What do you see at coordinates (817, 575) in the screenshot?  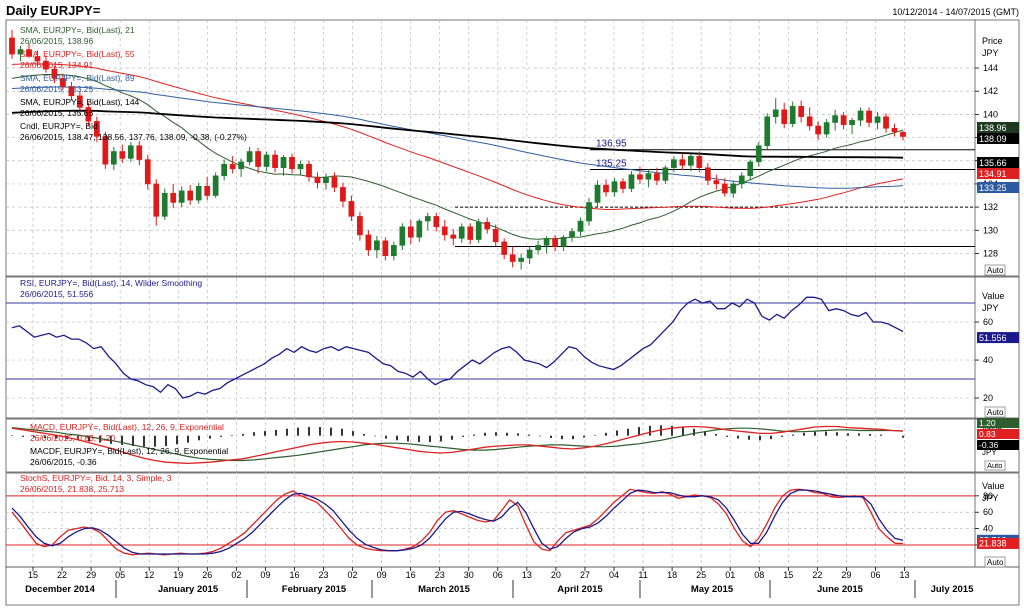 I see `day-tick-label: 22` at bounding box center [817, 575].